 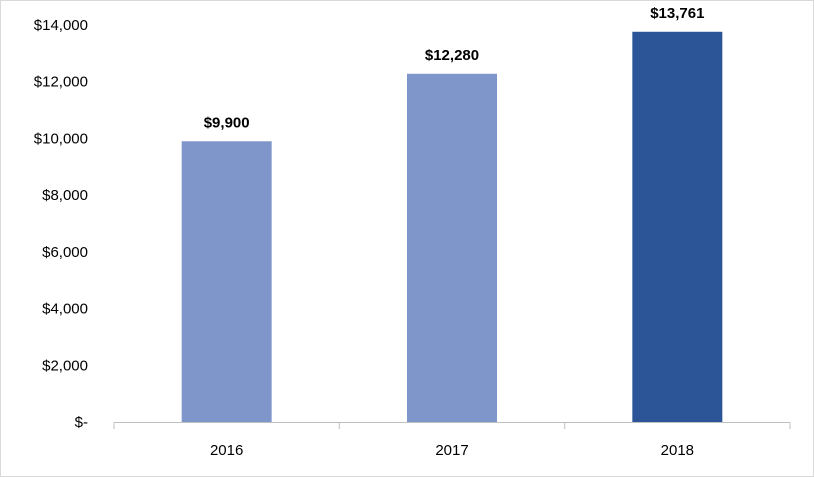 I want to click on x-tick-label: 2018, so click(x=677, y=450).